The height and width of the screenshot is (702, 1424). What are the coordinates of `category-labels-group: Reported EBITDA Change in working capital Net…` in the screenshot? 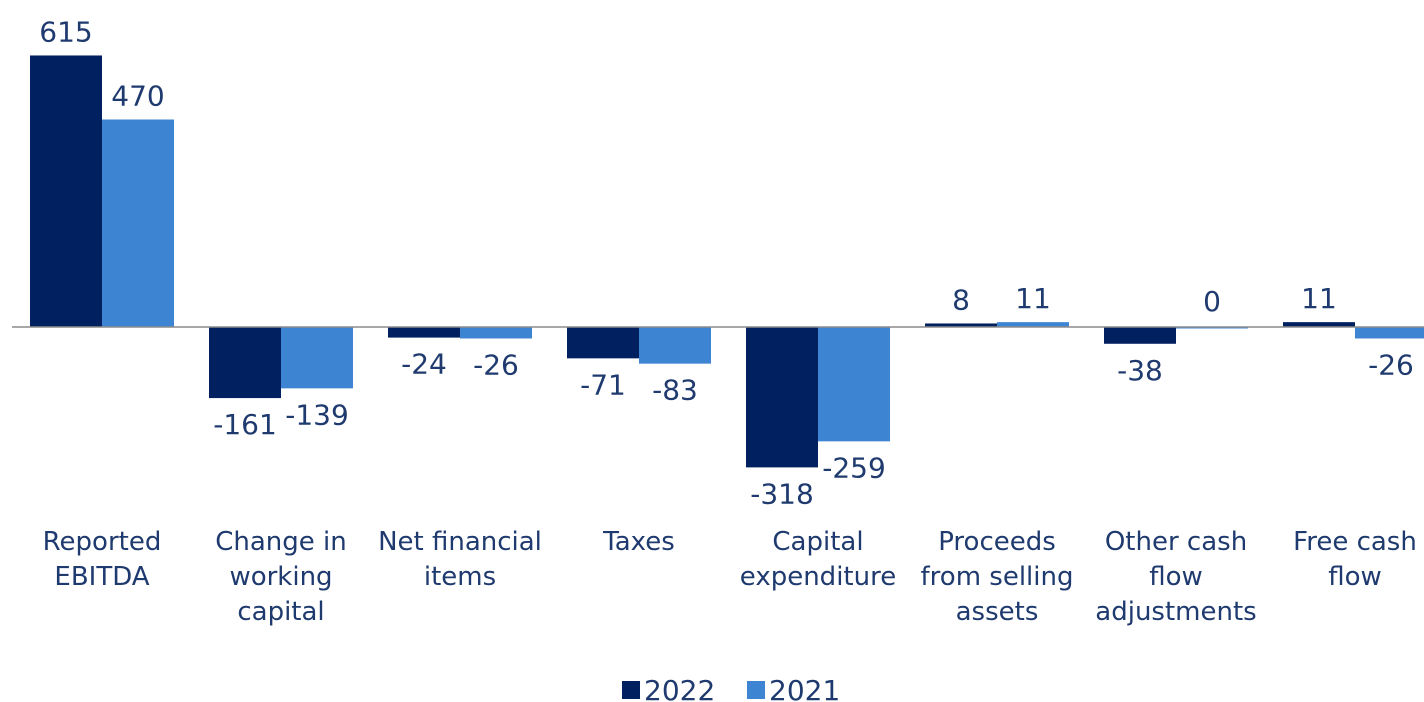 It's located at (730, 577).